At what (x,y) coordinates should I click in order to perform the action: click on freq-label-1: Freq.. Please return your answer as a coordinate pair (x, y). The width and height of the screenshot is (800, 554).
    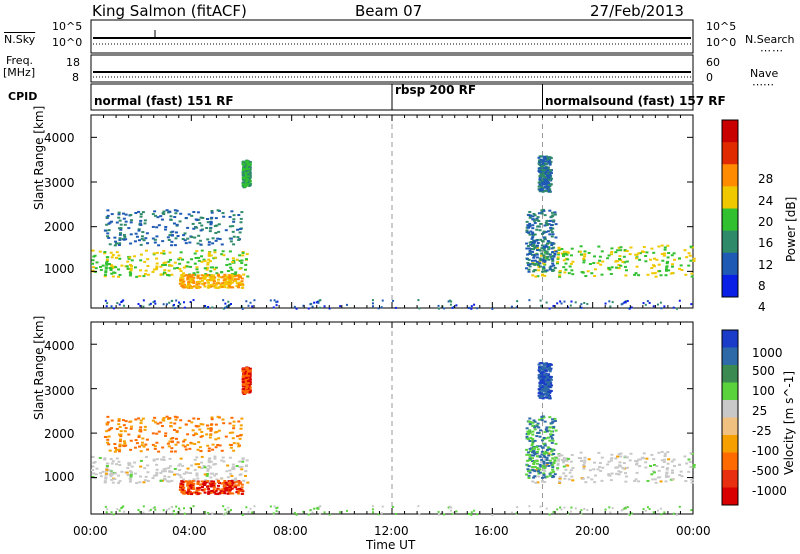
    Looking at the image, I should click on (20, 60).